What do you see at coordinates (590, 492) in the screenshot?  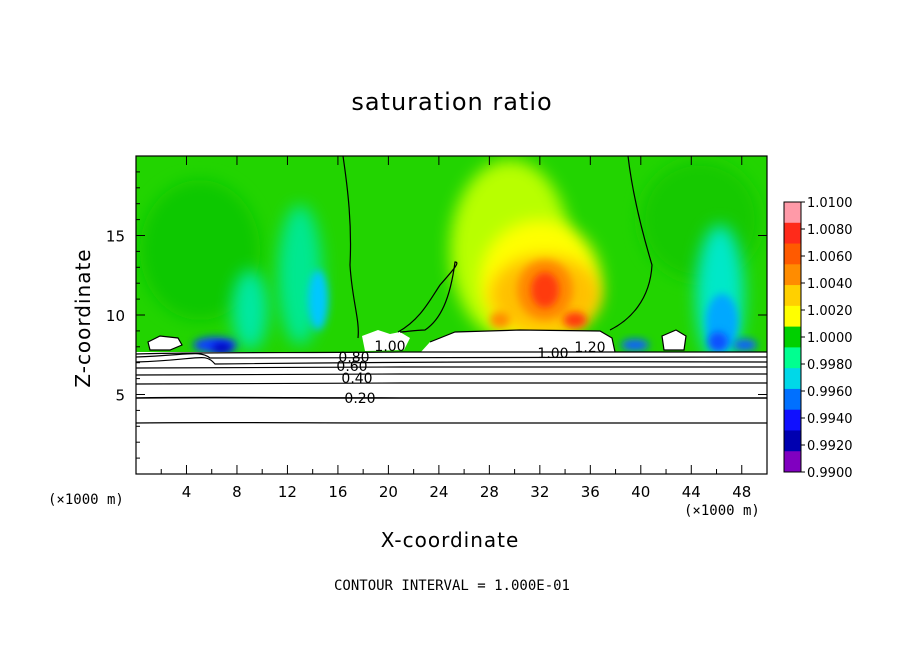 I see `x-tick-label: 36` at bounding box center [590, 492].